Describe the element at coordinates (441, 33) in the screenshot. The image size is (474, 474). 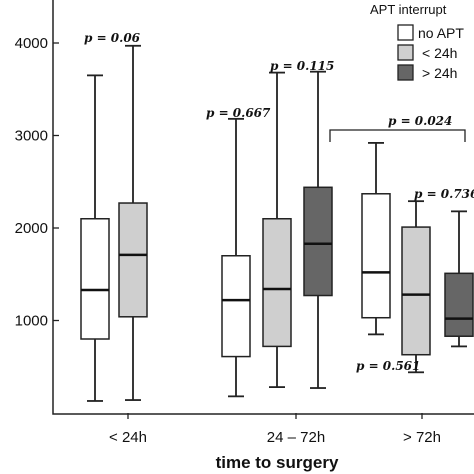
I see `legend-label-no-apt: no APT` at that location.